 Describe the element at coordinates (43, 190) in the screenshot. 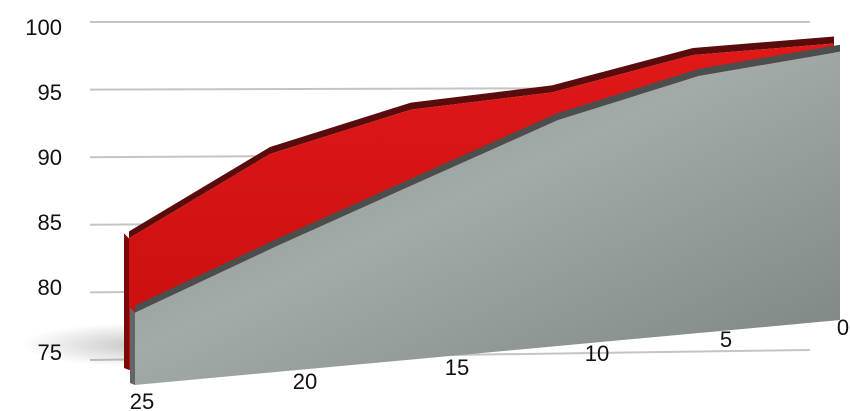

I see `y-axis-ticks: 7580859095100` at that location.